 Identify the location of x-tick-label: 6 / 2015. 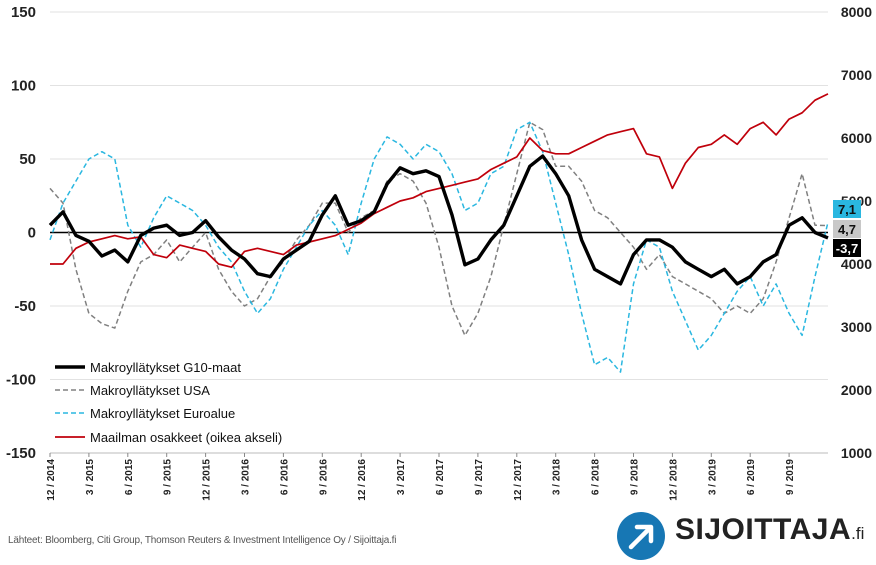
(129, 477).